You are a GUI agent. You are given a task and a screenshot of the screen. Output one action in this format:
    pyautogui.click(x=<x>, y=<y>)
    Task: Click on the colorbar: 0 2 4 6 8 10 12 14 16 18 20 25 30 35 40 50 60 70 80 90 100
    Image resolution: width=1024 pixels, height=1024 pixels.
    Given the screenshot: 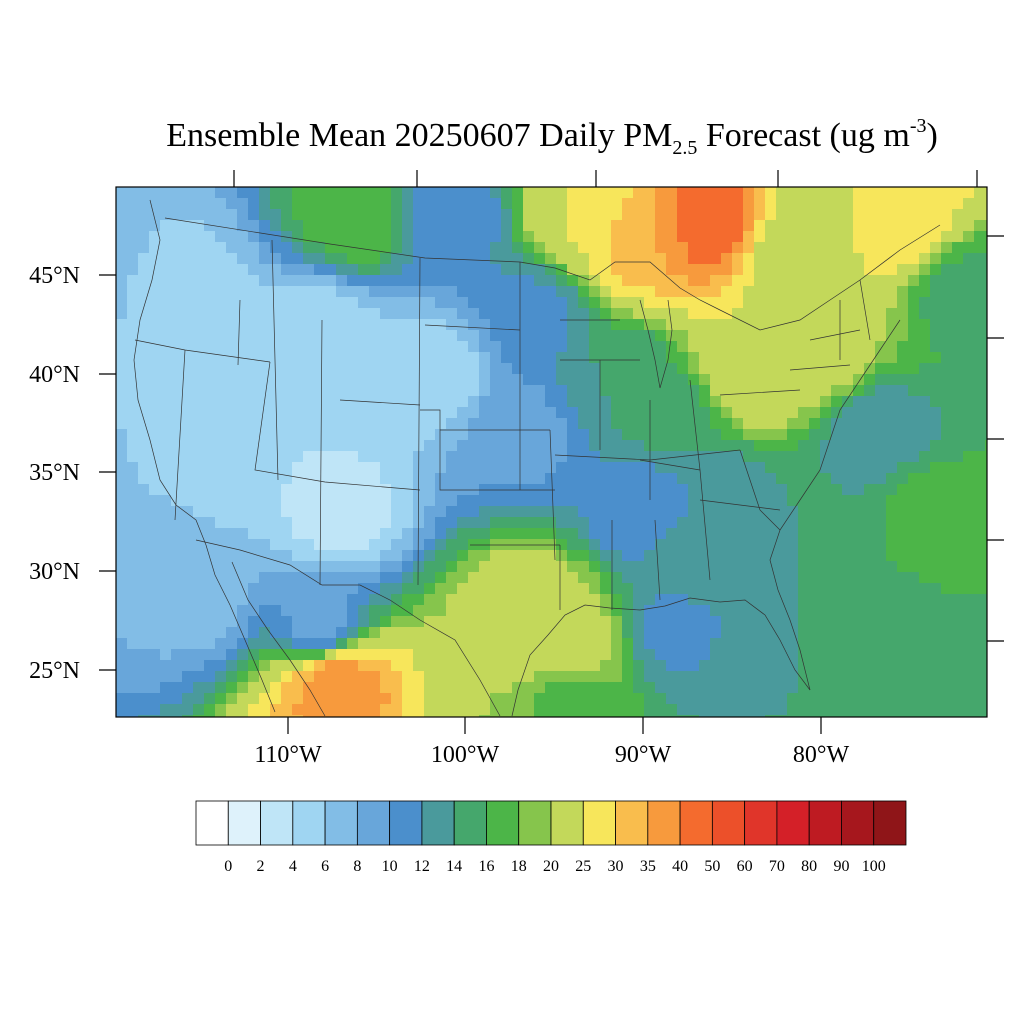 What is the action you would take?
    pyautogui.click(x=551, y=837)
    